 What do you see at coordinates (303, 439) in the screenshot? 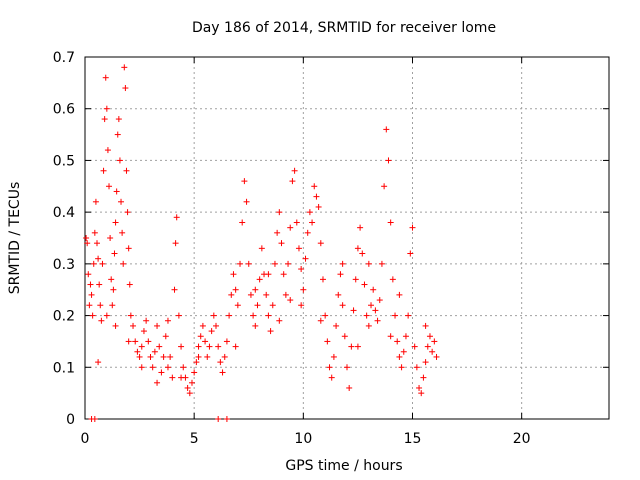
I see `x-tick-label: 10` at bounding box center [303, 439].